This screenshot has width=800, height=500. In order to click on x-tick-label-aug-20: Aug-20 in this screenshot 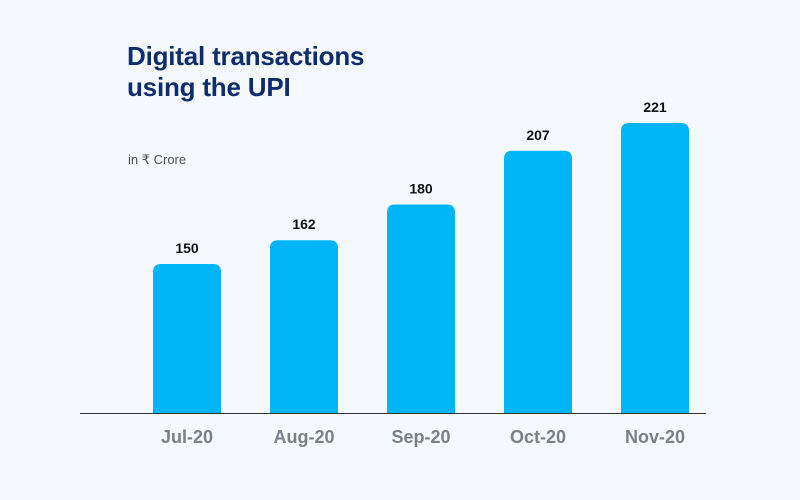, I will do `click(303, 437)`.